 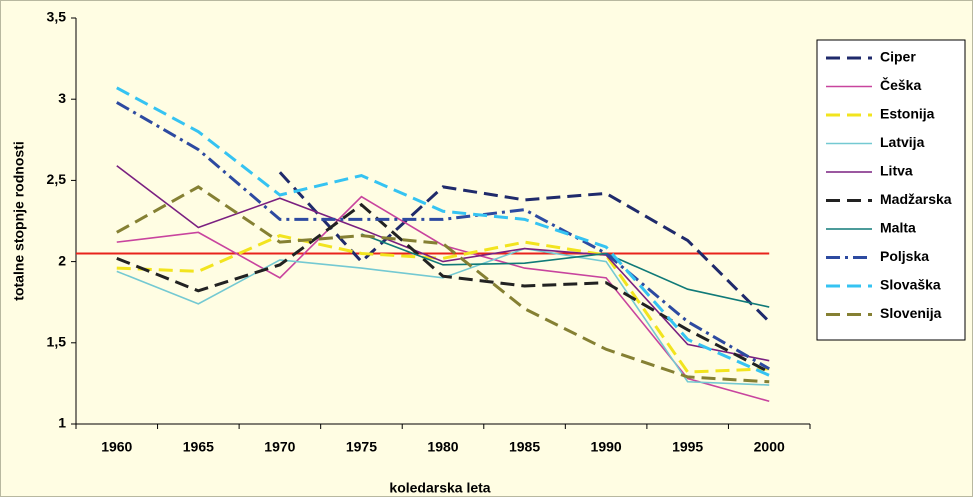 I want to click on y-tick-label: 1,5, so click(x=57, y=342).